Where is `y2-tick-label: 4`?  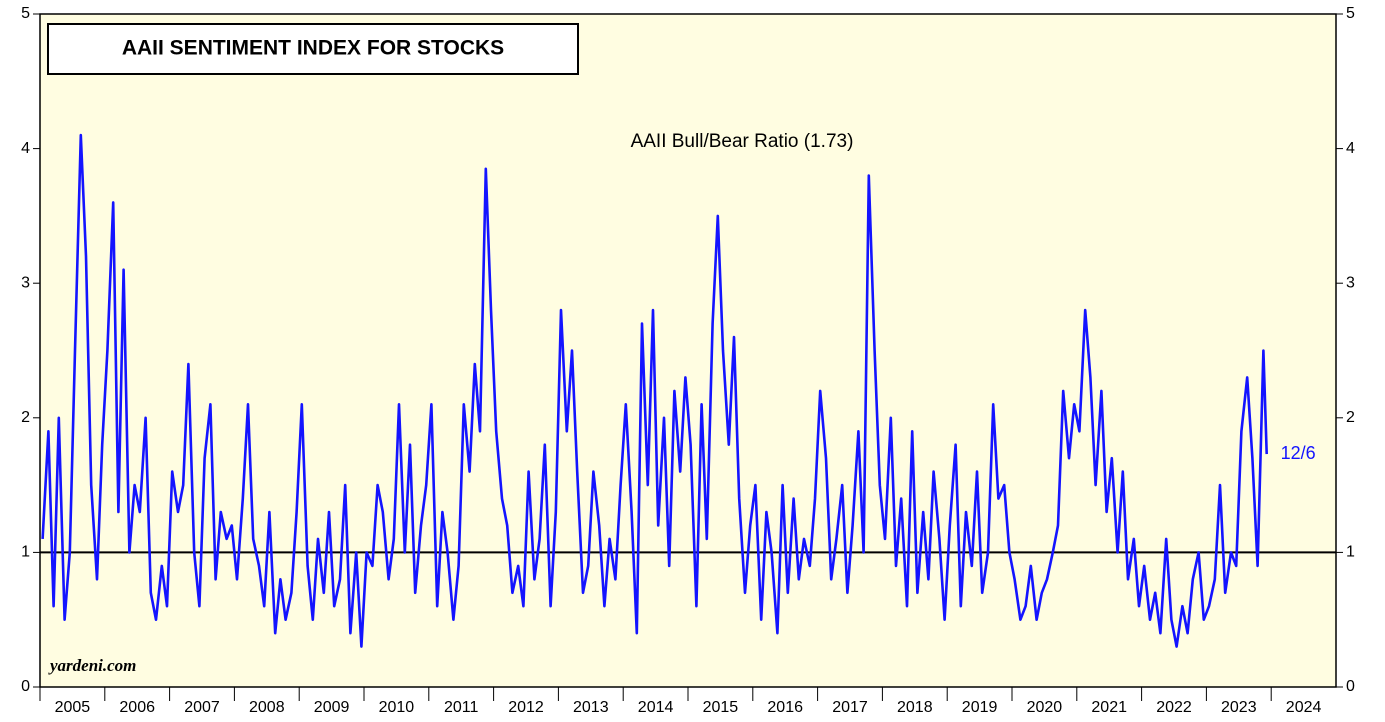
y2-tick-label: 4 is located at coordinates (1350, 148).